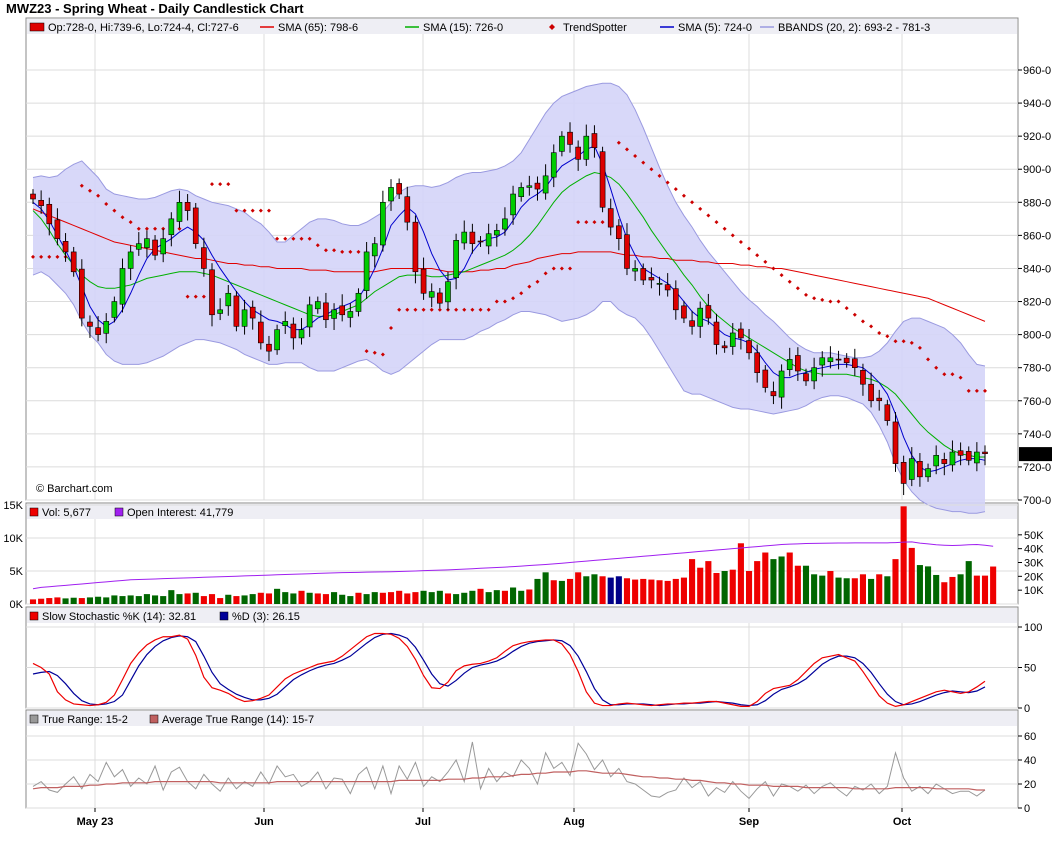 This screenshot has width=1060, height=851. Describe the element at coordinates (1034, 536) in the screenshot. I see `oi-tick-label: 50K` at that location.